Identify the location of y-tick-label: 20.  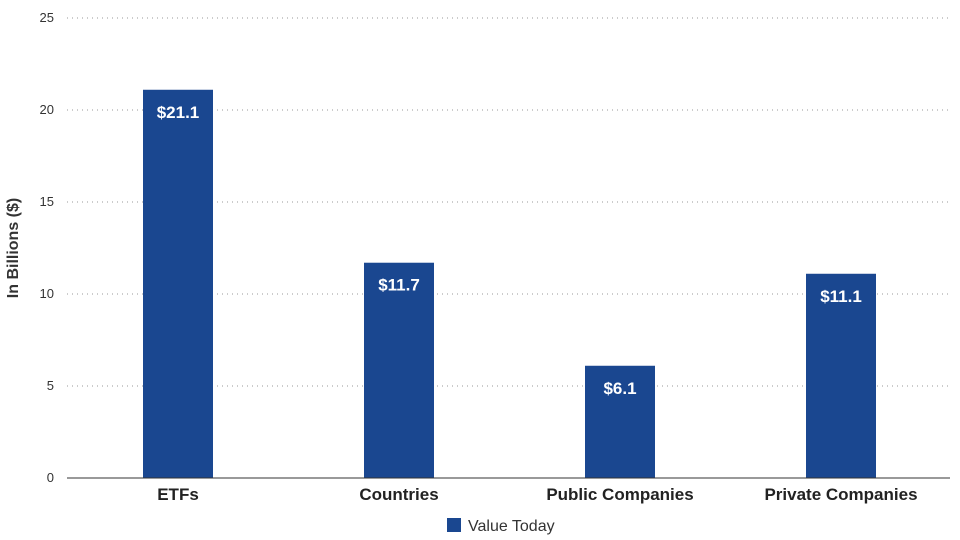
(47, 109).